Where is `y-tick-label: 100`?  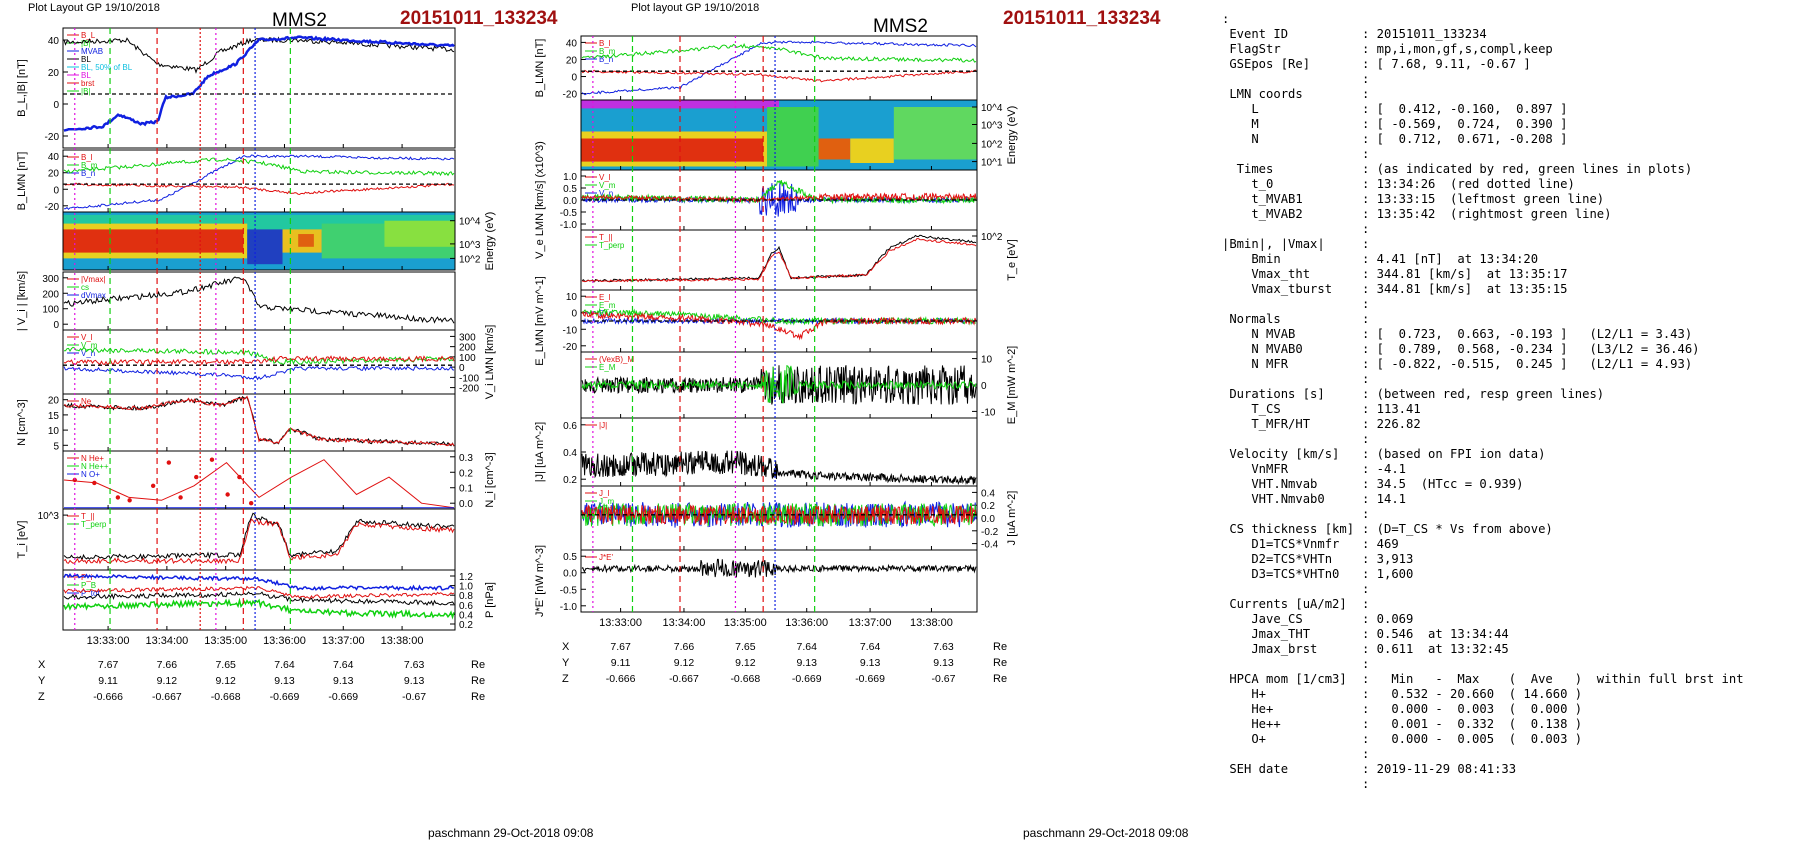
y-tick-label: 100 is located at coordinates (467, 358).